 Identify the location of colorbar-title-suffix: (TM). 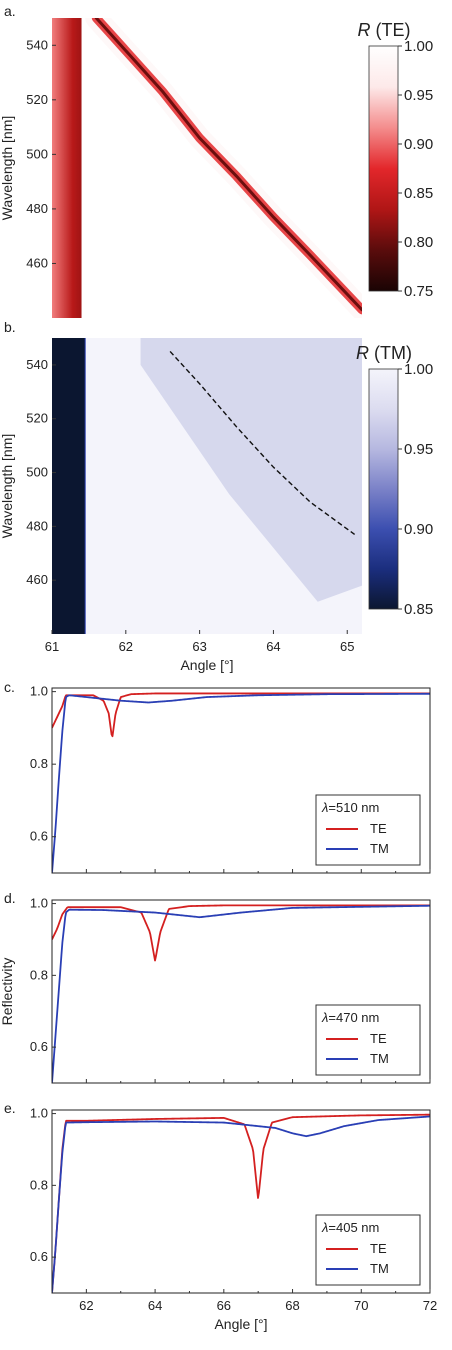
(393, 353).